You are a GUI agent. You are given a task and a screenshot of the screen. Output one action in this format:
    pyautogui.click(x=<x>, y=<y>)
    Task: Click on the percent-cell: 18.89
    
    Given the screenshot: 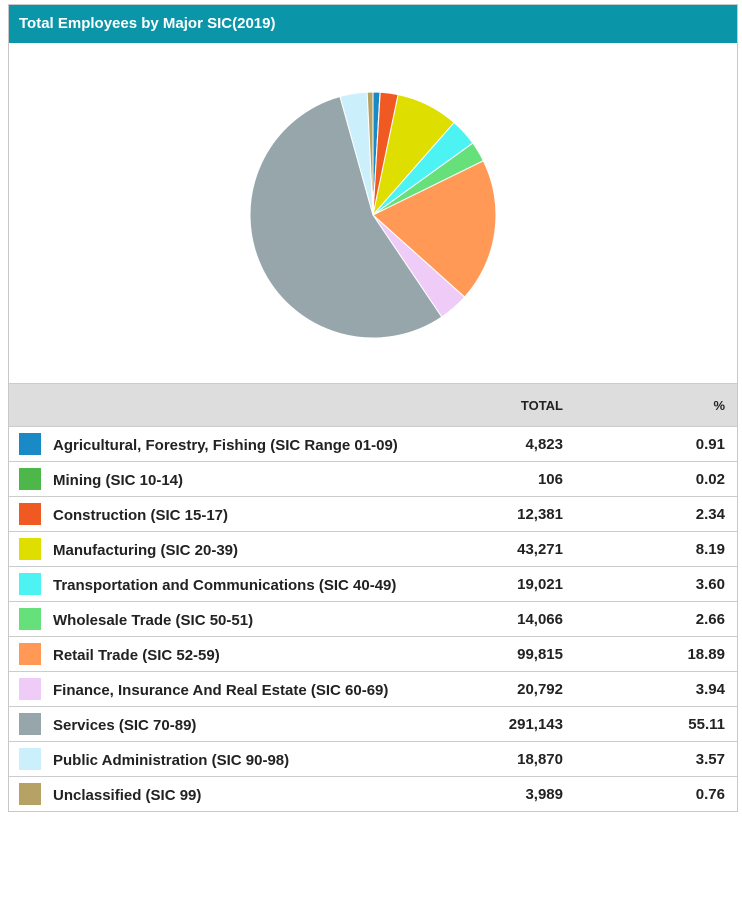 What is the action you would take?
    pyautogui.click(x=656, y=654)
    